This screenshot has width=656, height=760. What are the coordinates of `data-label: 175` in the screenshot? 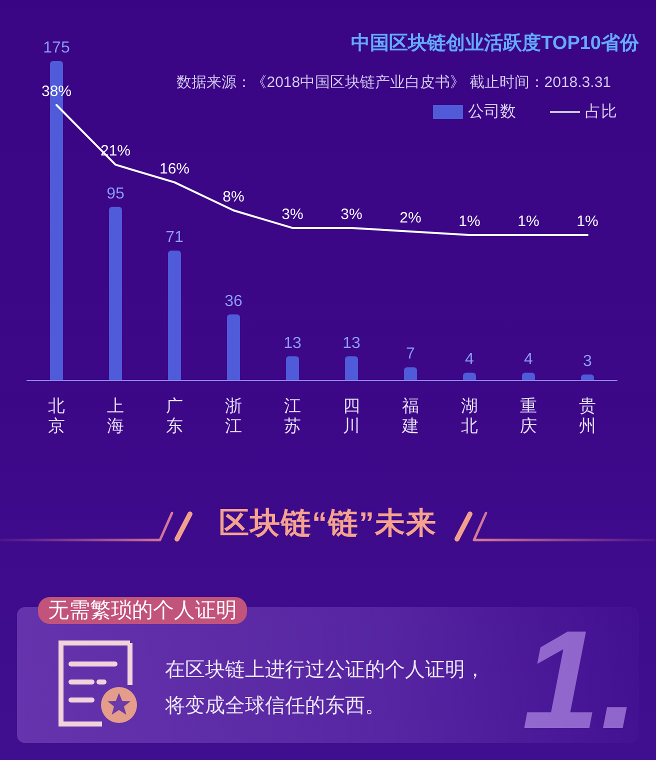 It's located at (56, 48).